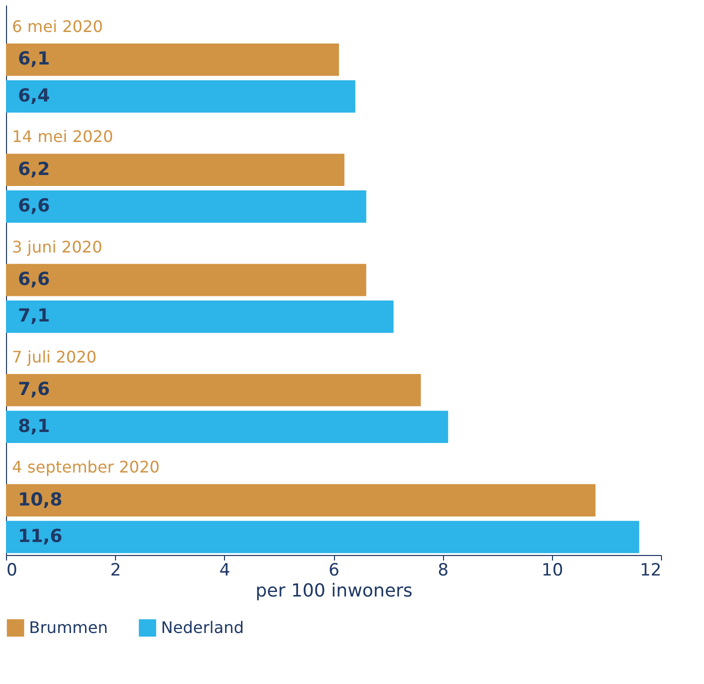  I want to click on y-tick-label: 7 juli 2020, so click(54, 356).